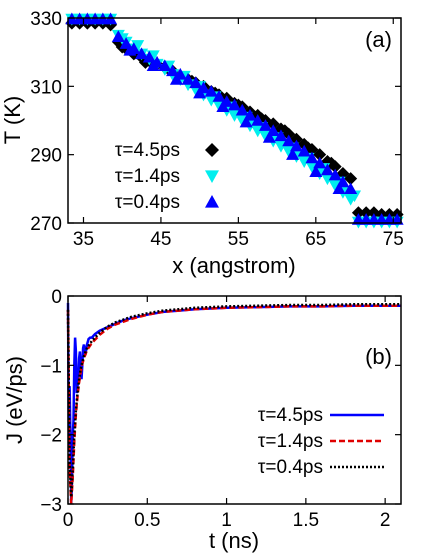 This screenshot has width=436, height=555. What do you see at coordinates (51, 505) in the screenshot?
I see `y-tick-label: −3` at bounding box center [51, 505].